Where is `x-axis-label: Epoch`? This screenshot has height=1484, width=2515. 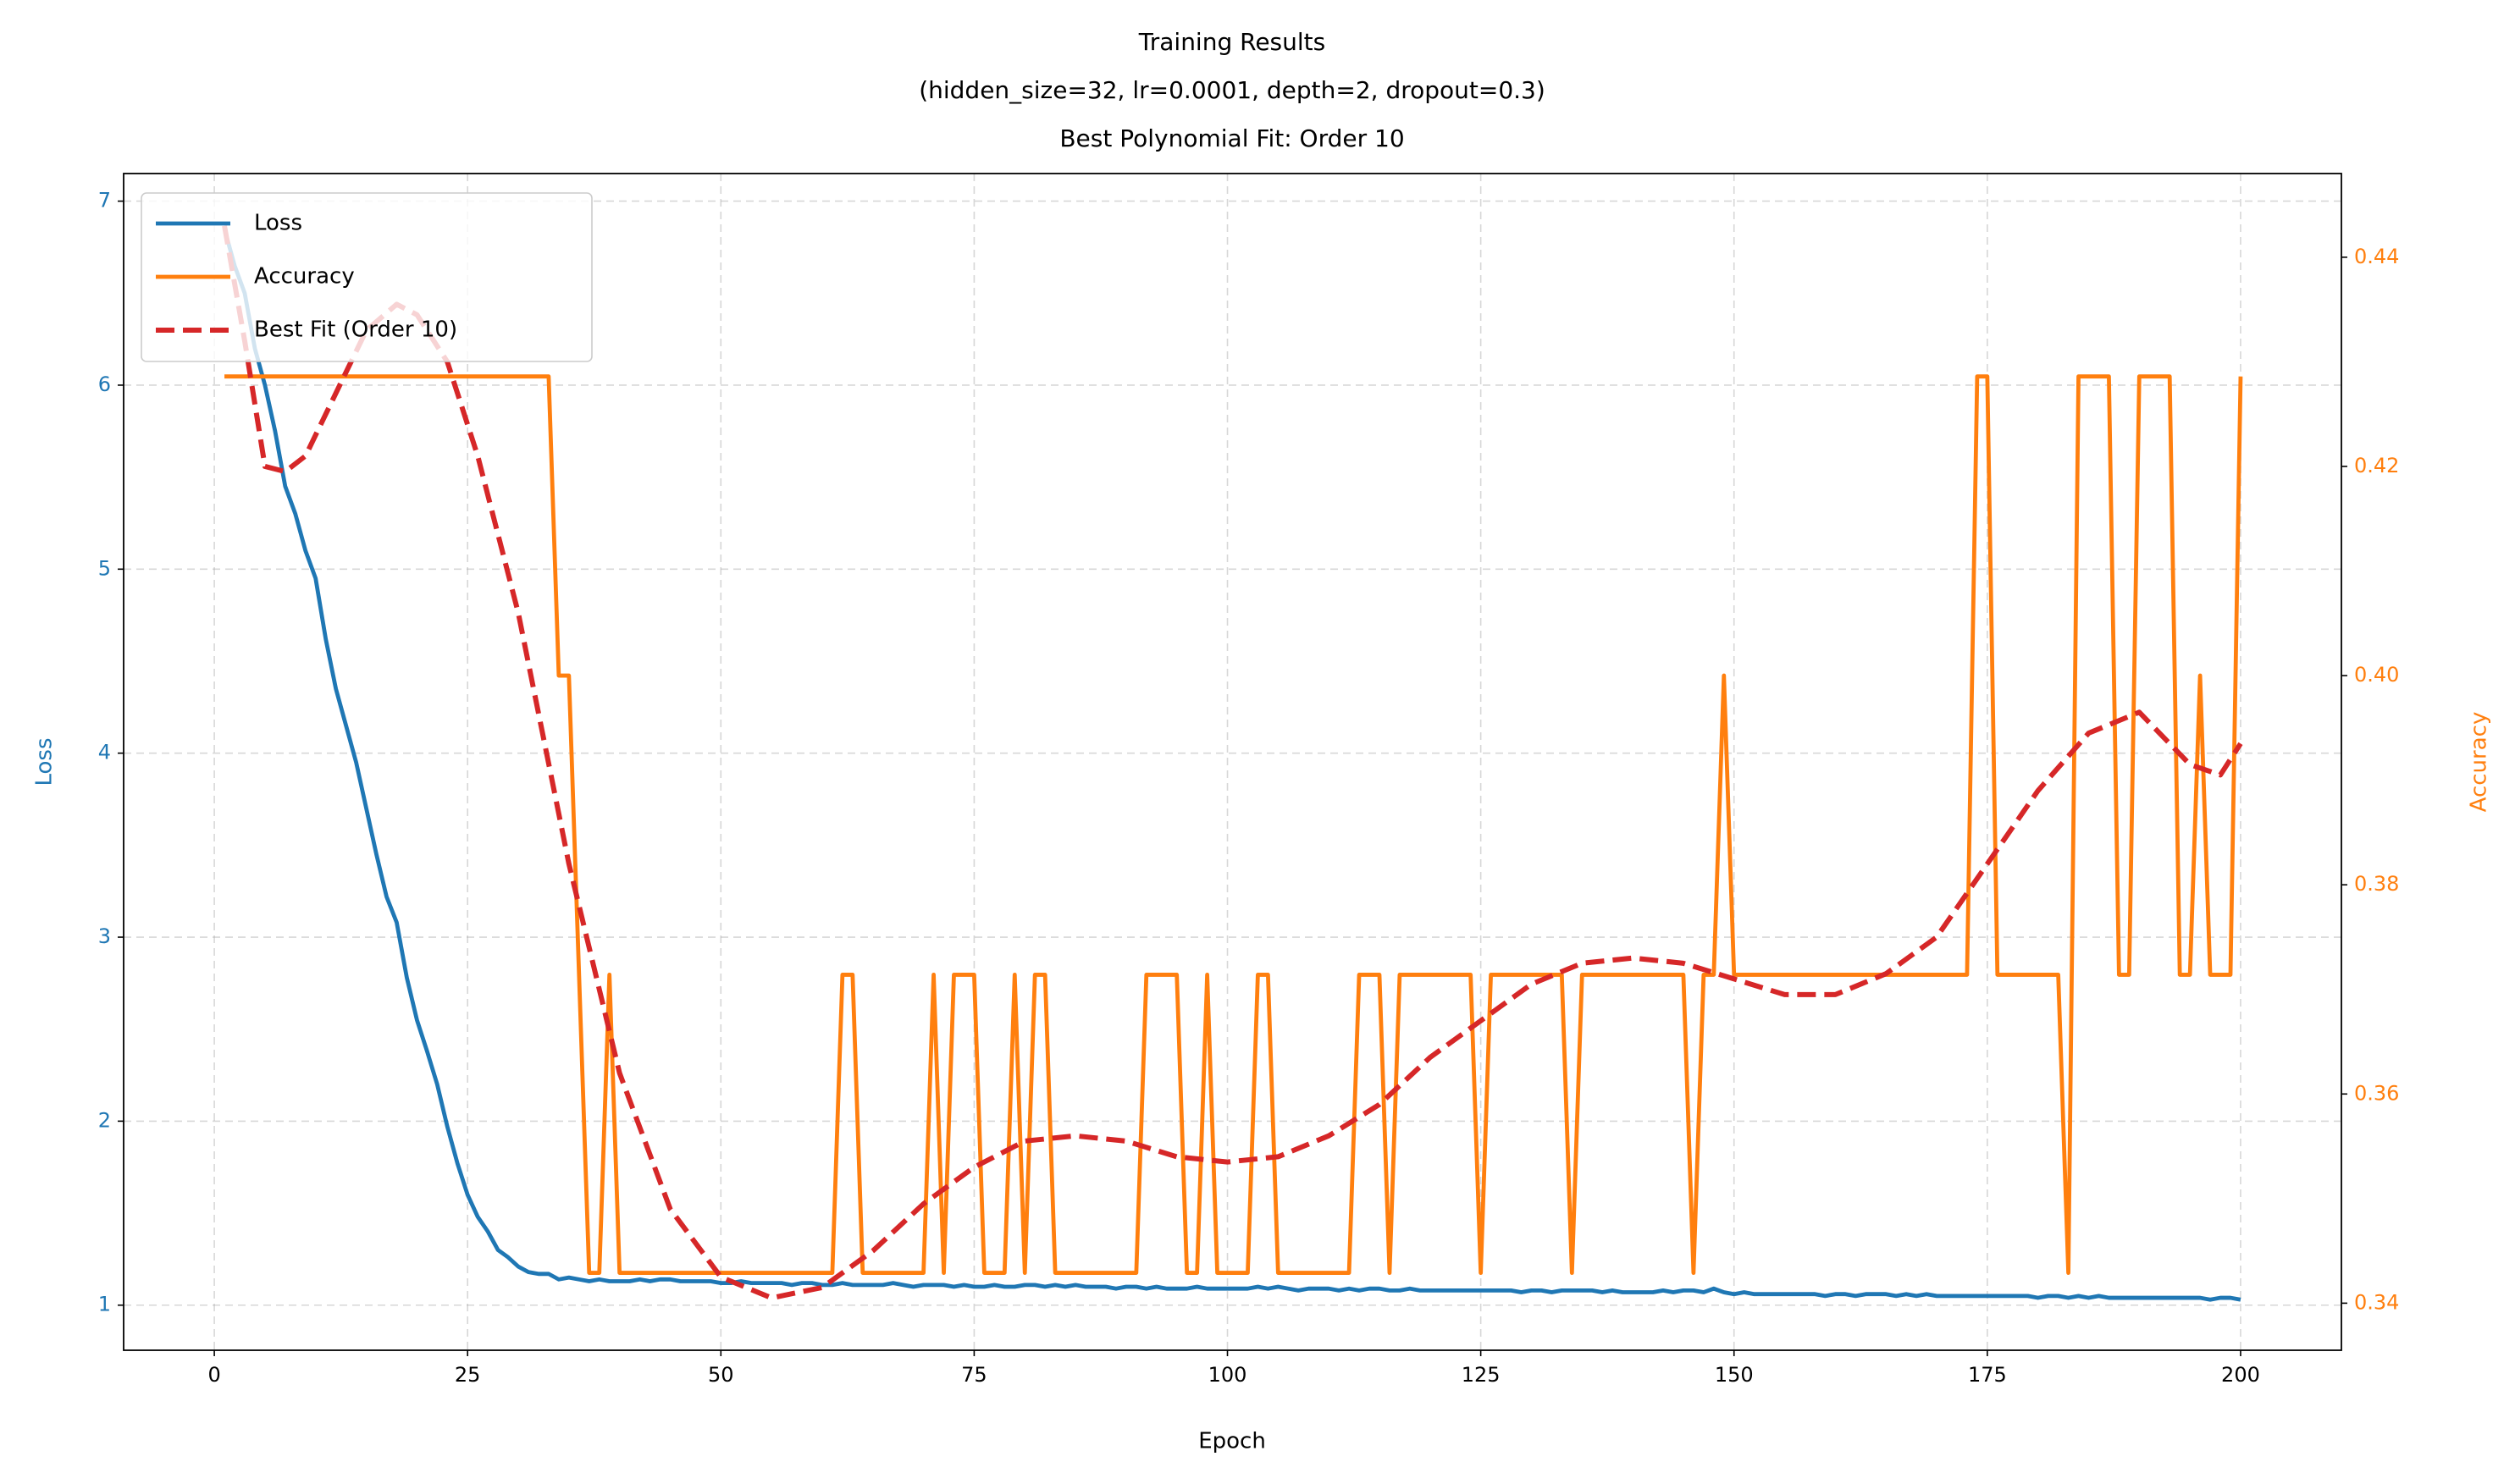
x-axis-label: Epoch is located at coordinates (1232, 1441).